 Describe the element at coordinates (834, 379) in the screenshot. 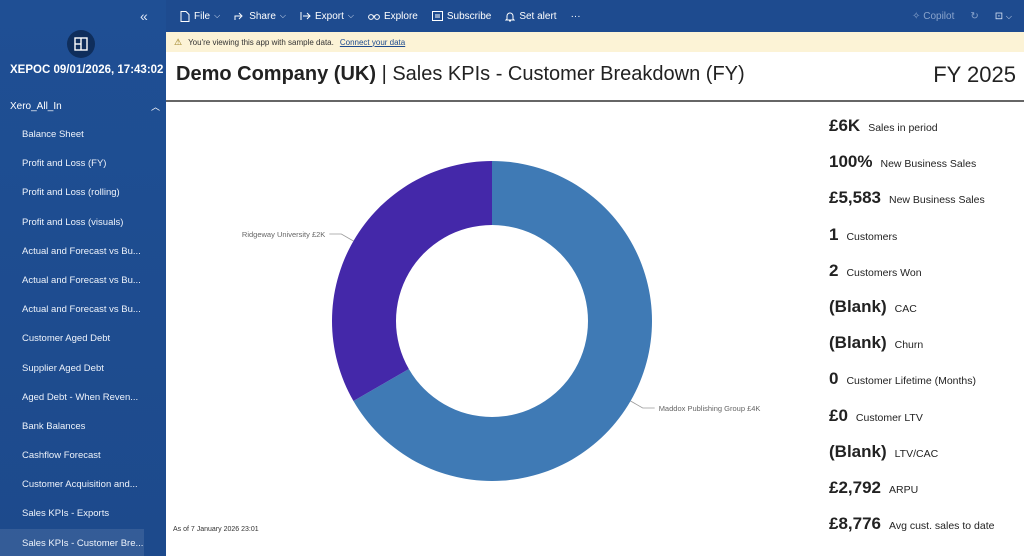

I see `kpi-value: 0` at that location.